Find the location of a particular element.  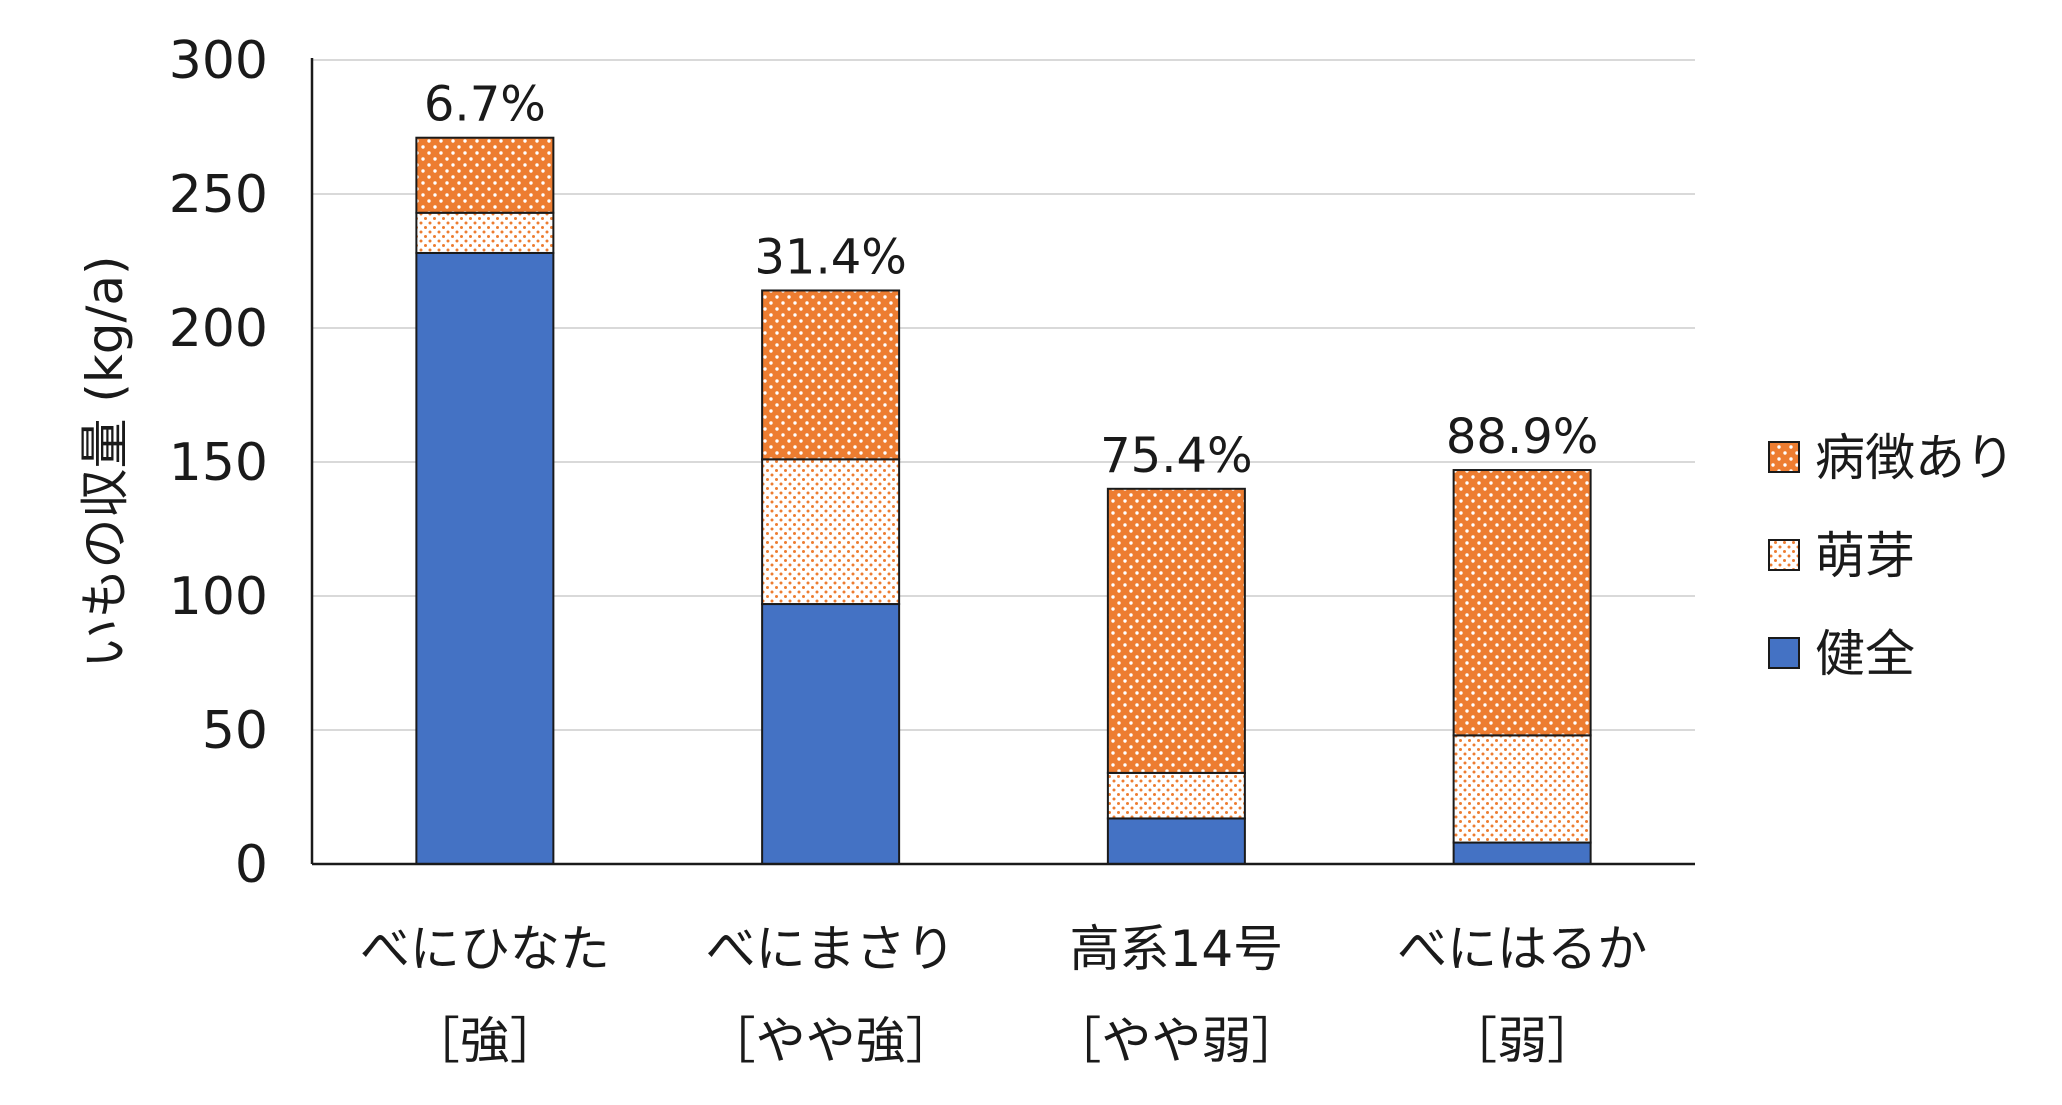

x-category-label: べにひなた is located at coordinates (485, 949).